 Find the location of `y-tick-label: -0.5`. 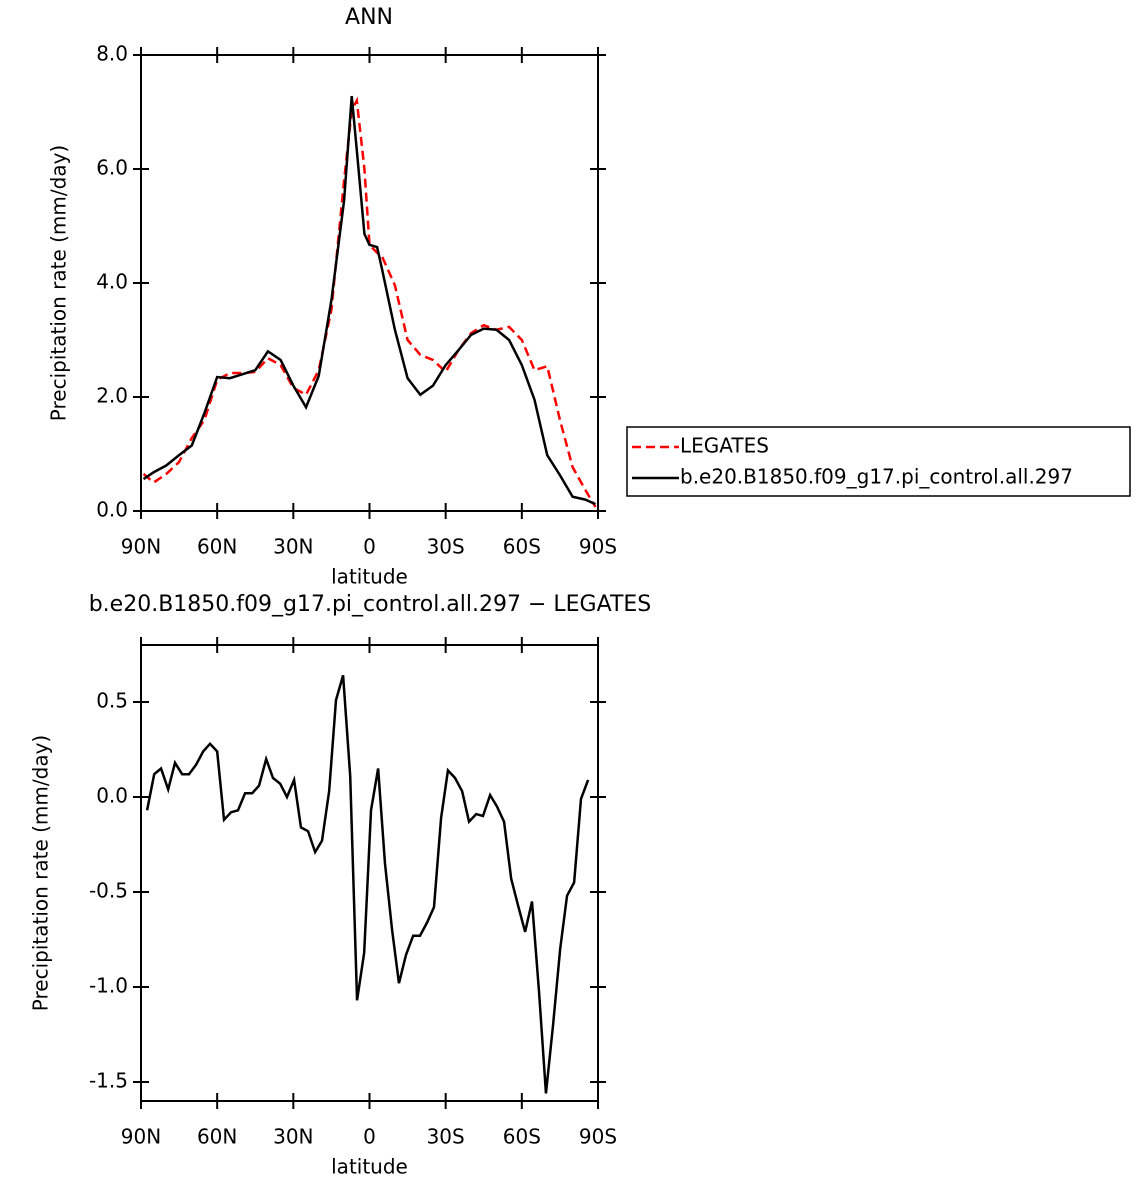

y-tick-label: -0.5 is located at coordinates (108, 891).